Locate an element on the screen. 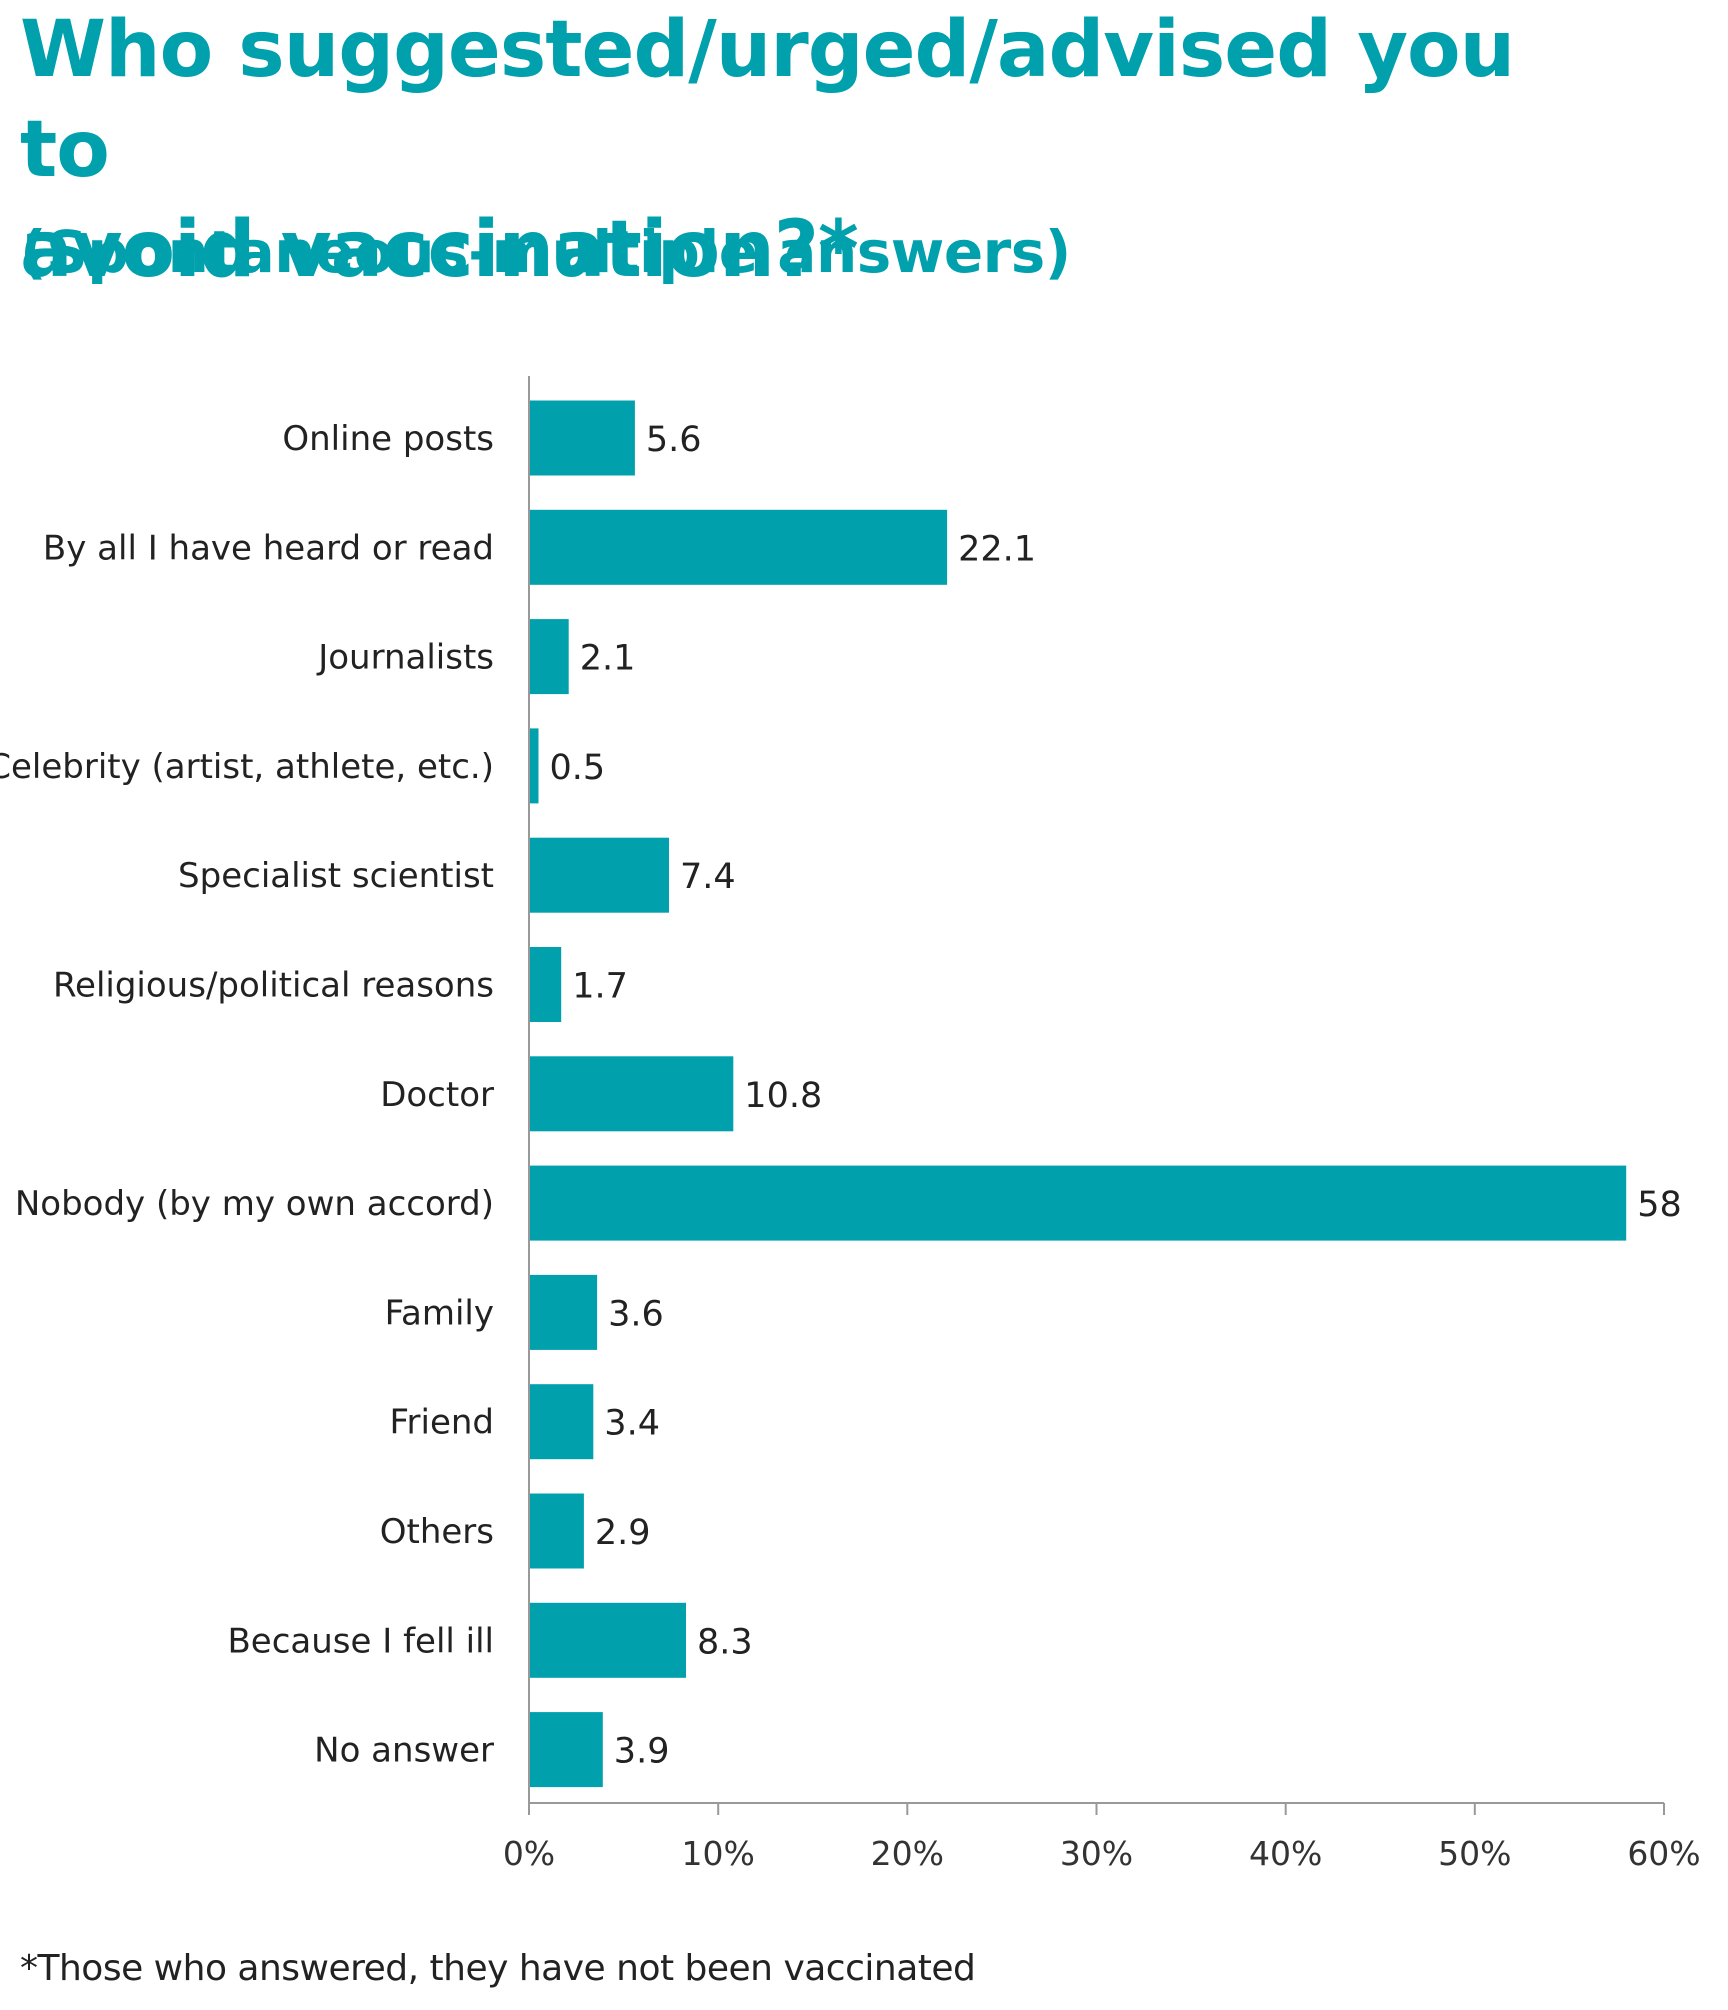 The image size is (1728, 2010). category-label: Nobody (by my own accord) is located at coordinates (254, 1204).